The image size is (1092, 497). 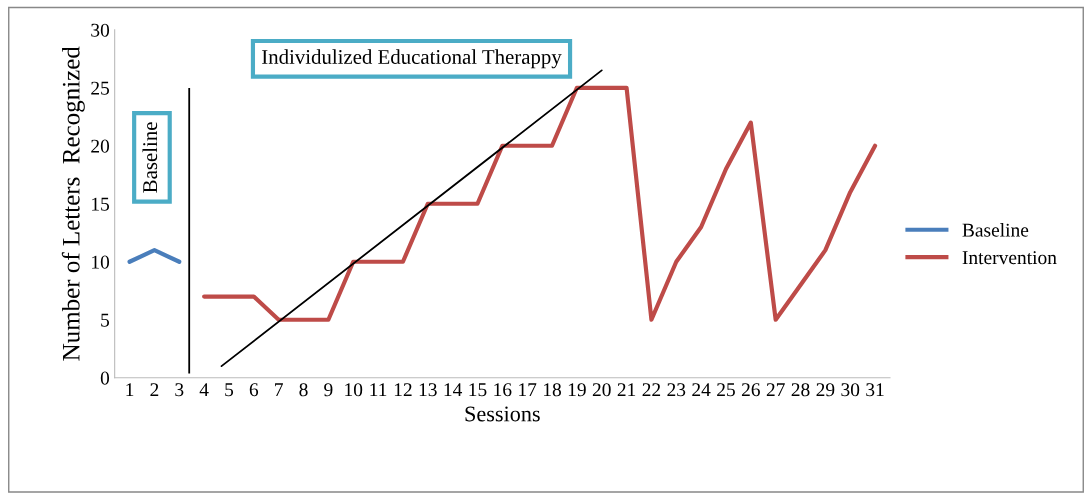 I want to click on x-tick-label: 22, so click(x=651, y=390).